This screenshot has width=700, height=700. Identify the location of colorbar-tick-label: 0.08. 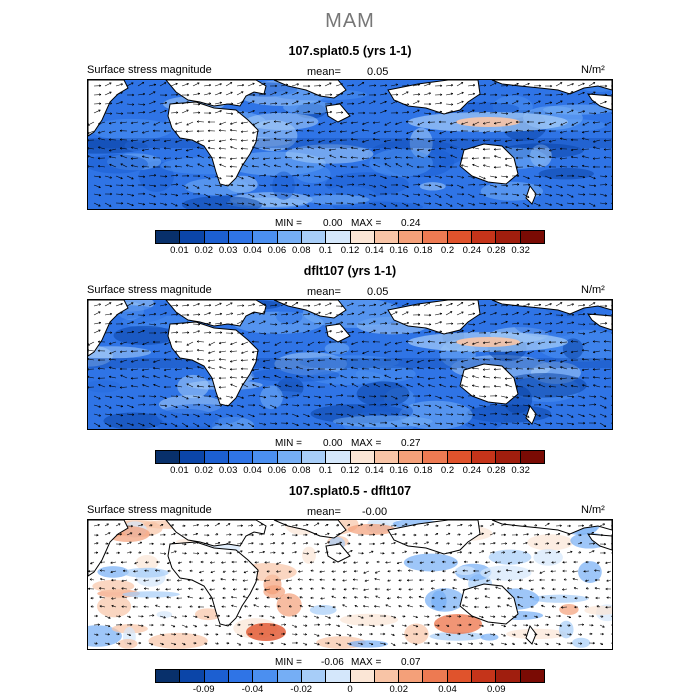
(301, 470).